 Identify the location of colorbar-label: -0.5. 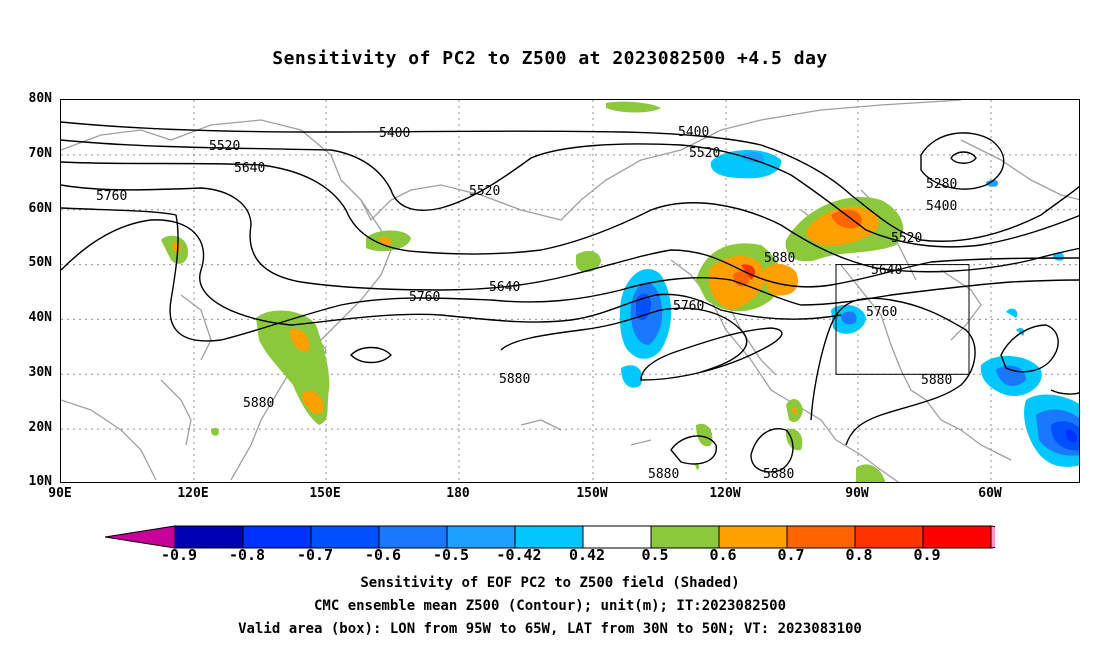
(451, 555).